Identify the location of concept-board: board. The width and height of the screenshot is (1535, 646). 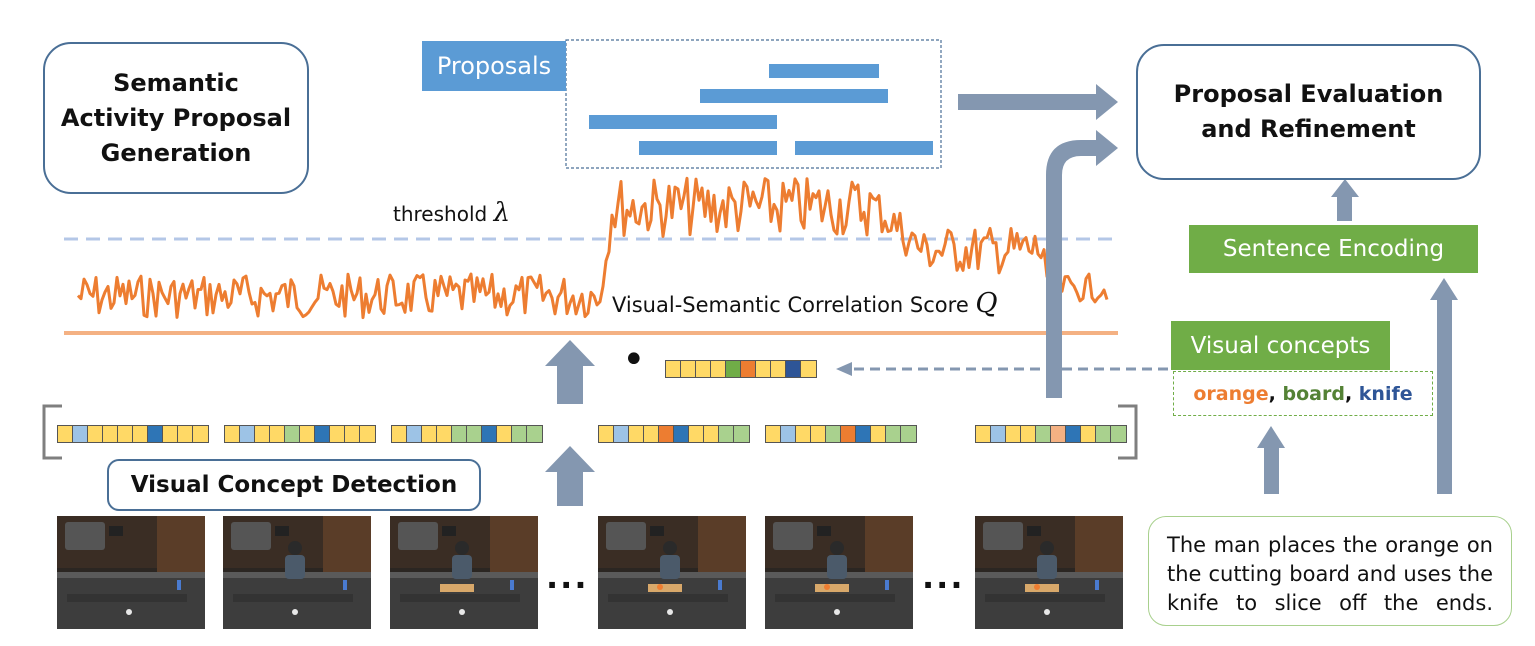
(1313, 393).